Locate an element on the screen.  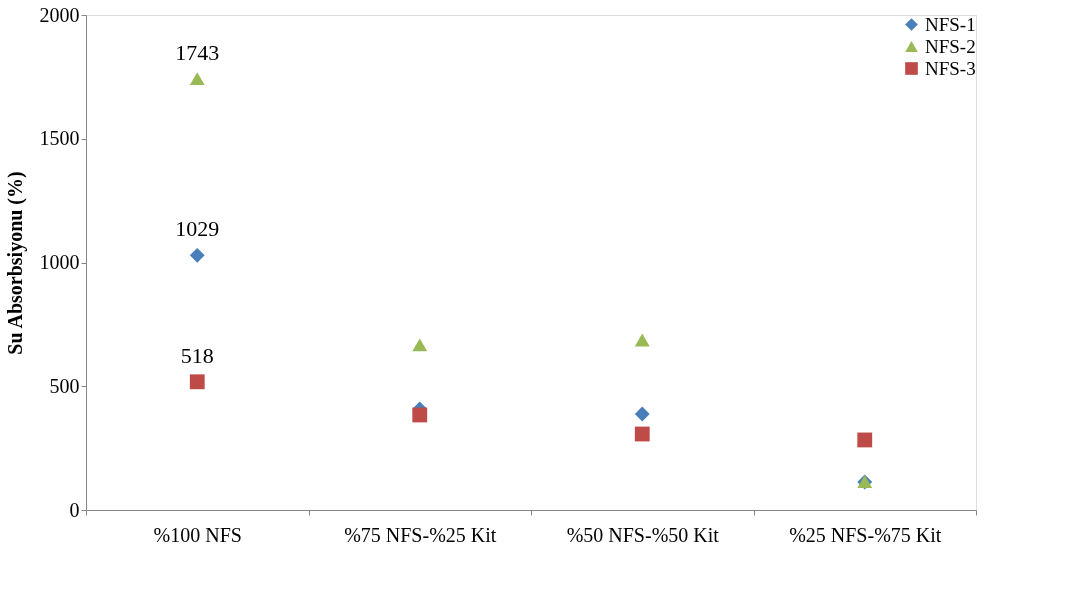
y-axis-title: Su Absorbsiyonu (%) is located at coordinates (15, 263).